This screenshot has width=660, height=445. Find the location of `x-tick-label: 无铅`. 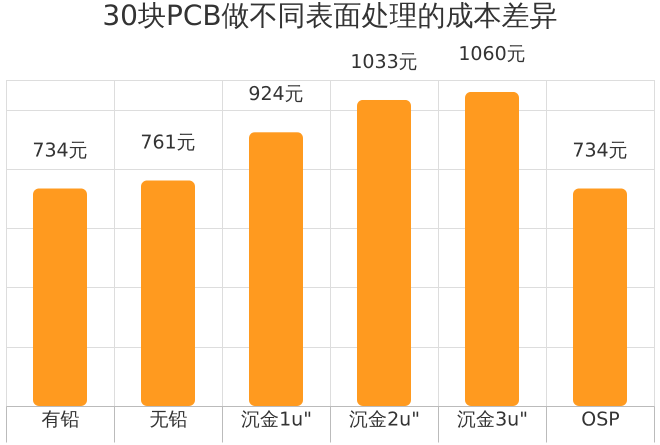

x-tick-label: 无铅 is located at coordinates (169, 419).